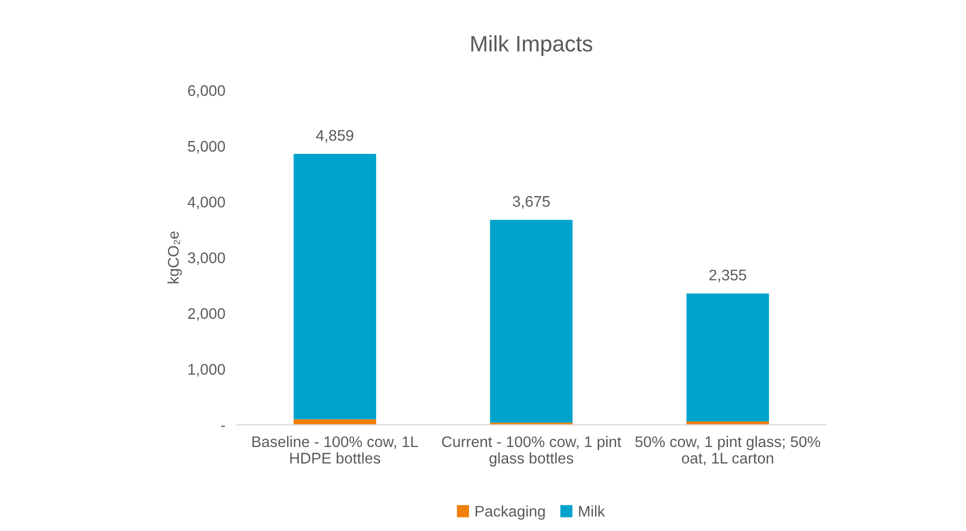  Describe the element at coordinates (175, 257) in the screenshot. I see `y-axis-title: kgCO₂e` at that location.